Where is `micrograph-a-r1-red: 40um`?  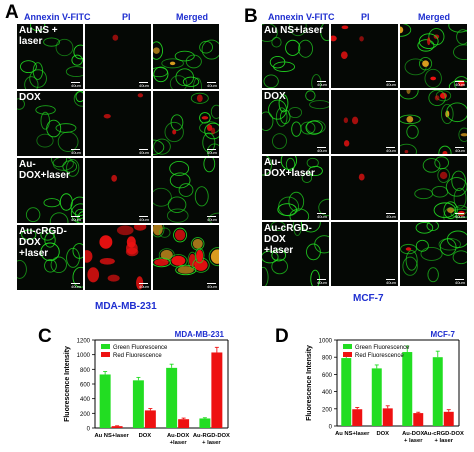 micrograph-a-r1-red: 40um is located at coordinates (118, 56).